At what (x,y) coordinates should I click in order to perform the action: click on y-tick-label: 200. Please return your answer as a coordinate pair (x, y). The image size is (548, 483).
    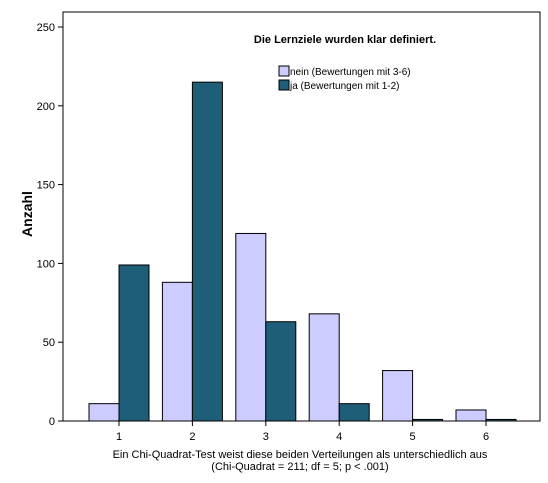
    Looking at the image, I should click on (46, 107).